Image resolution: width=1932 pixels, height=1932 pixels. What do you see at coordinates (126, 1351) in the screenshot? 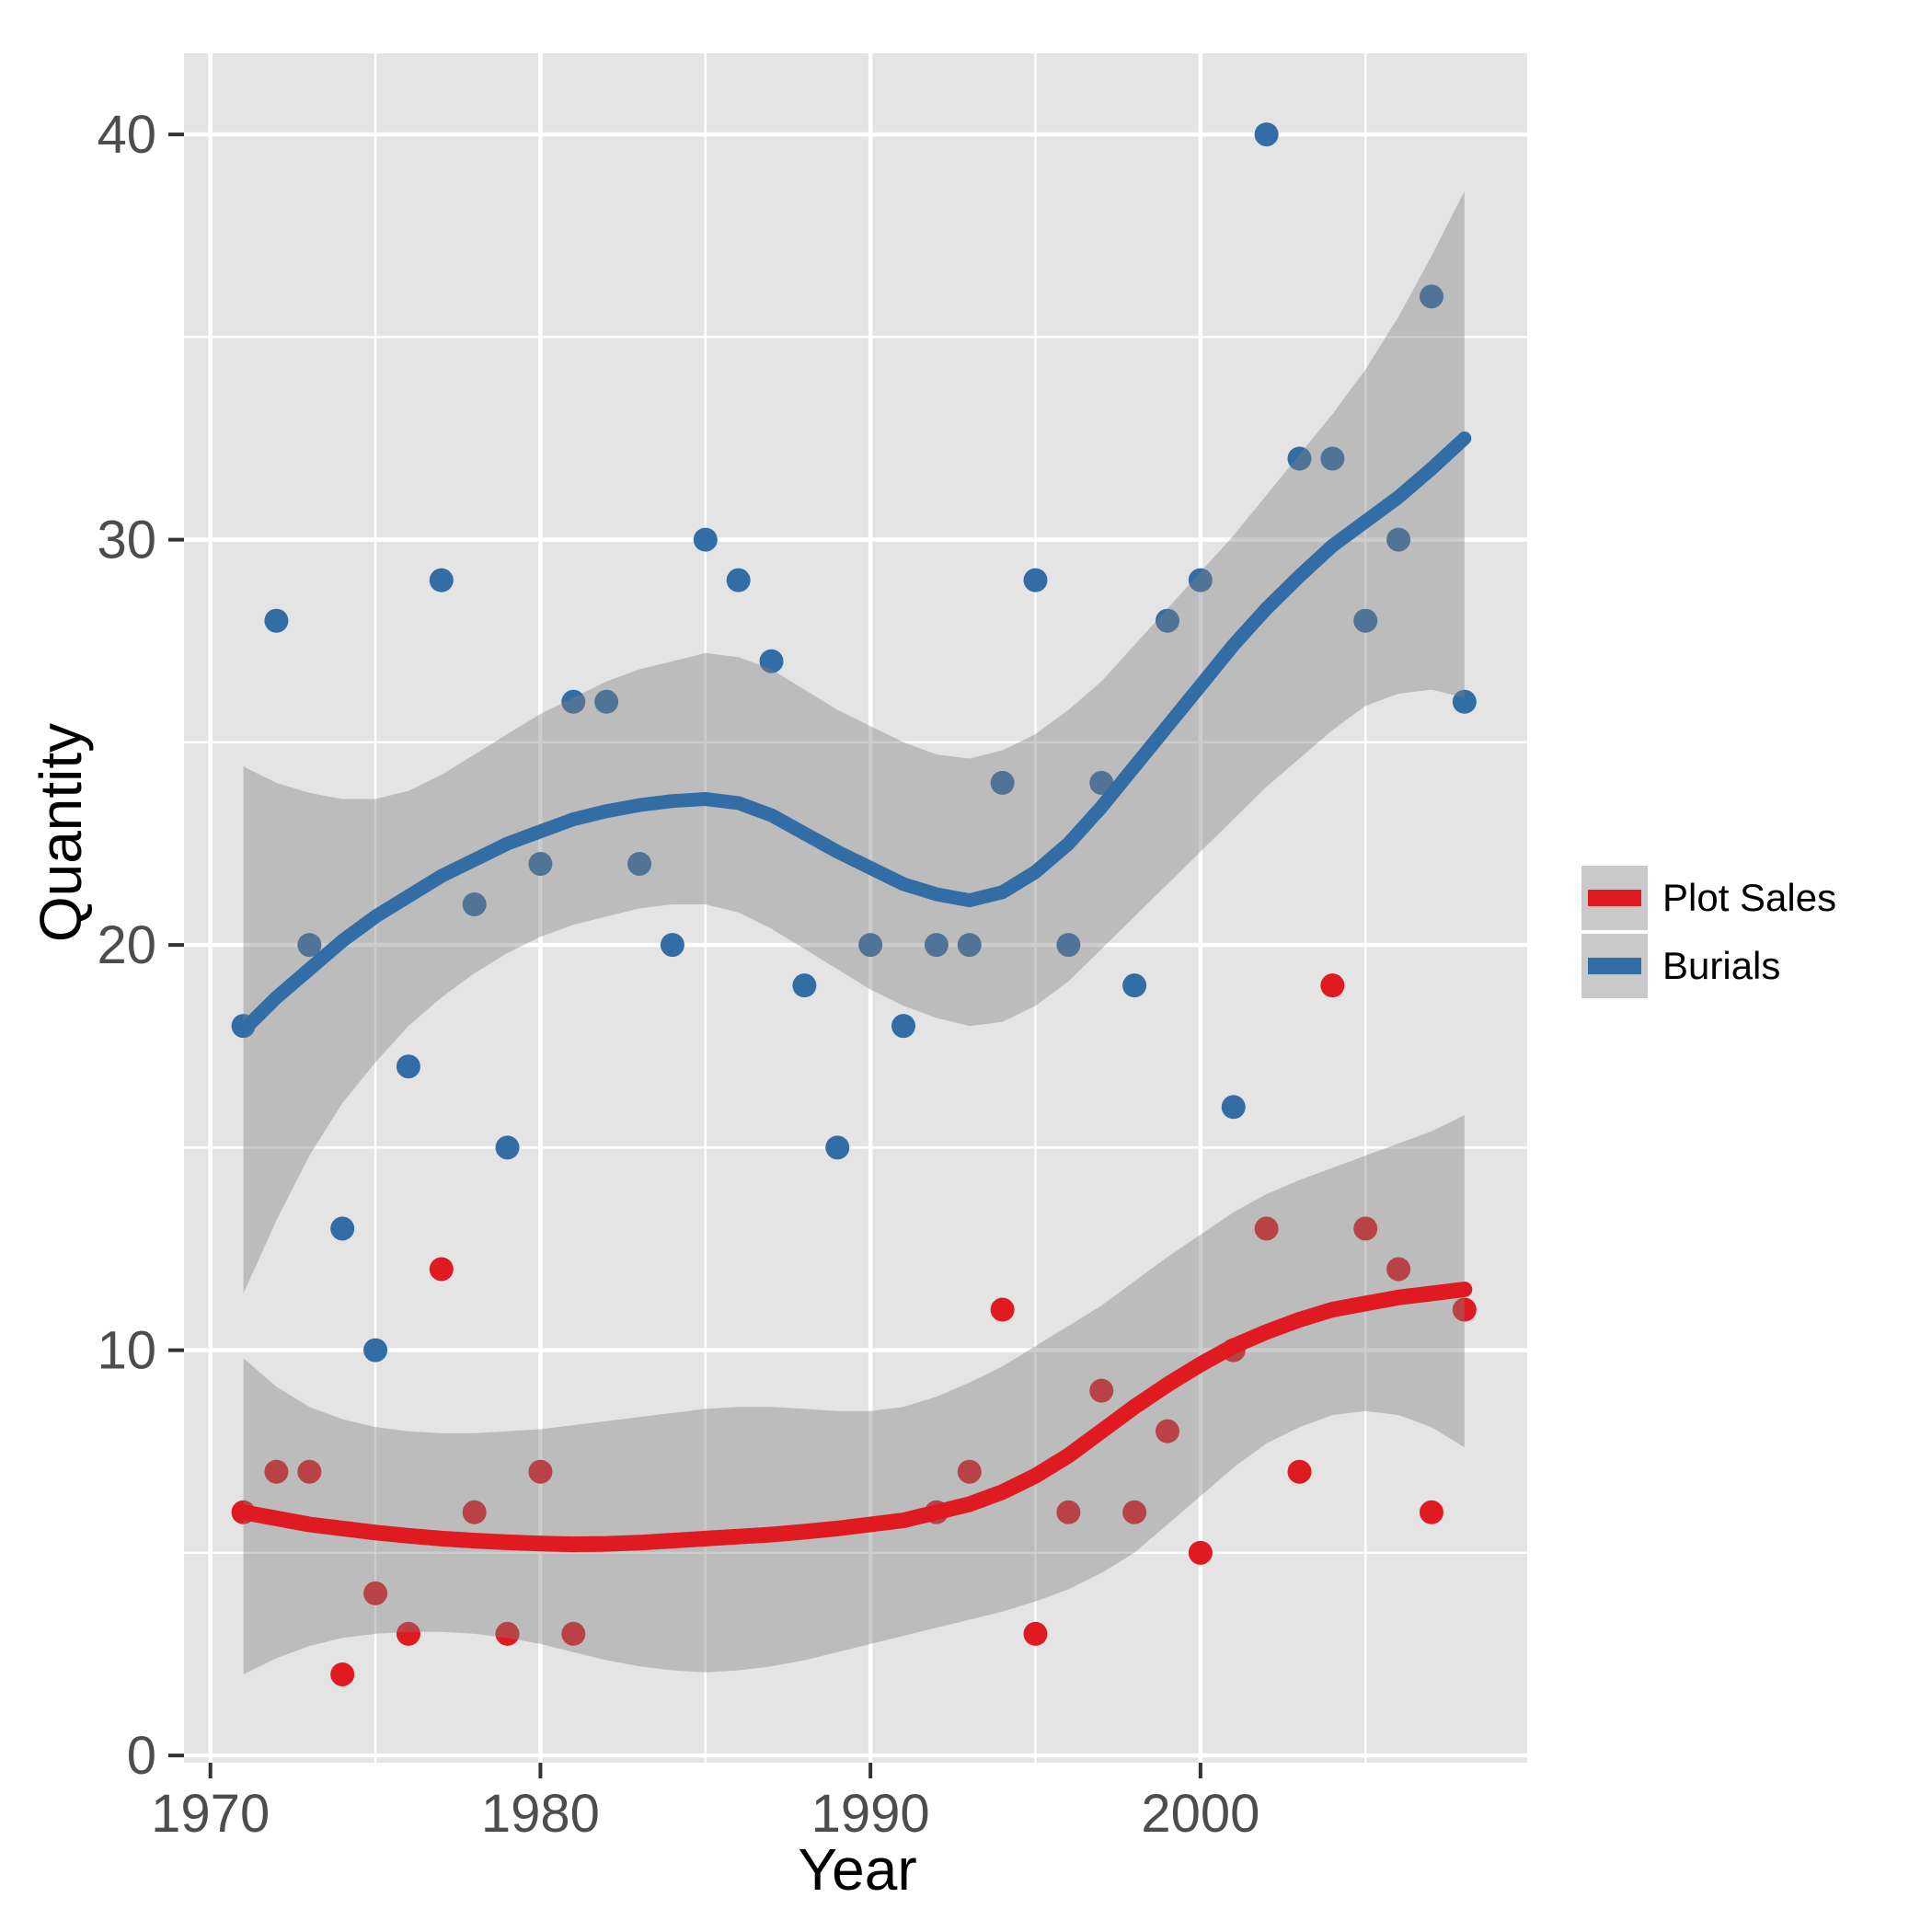
I see `y-tick-label: 10` at bounding box center [126, 1351].